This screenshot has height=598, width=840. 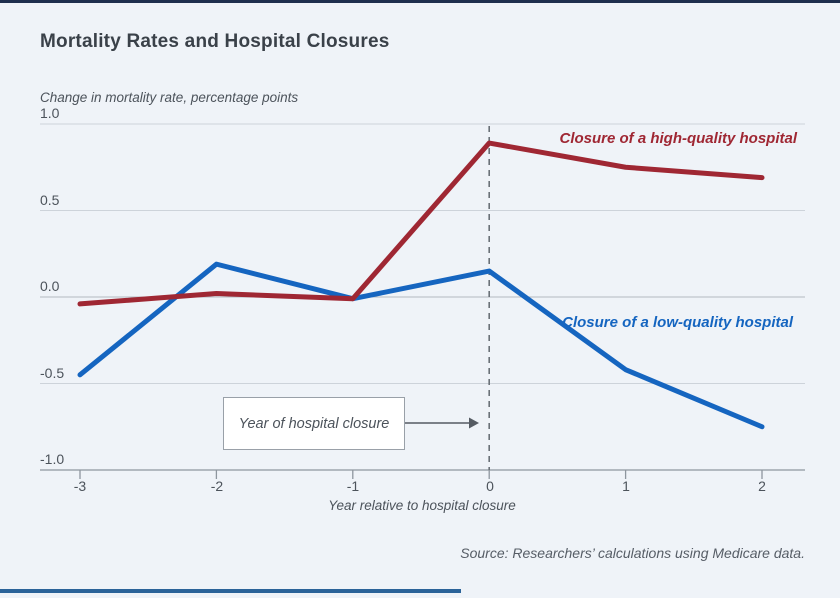 I want to click on closure-year-annotation-box: Year of hospital closure, so click(x=314, y=423).